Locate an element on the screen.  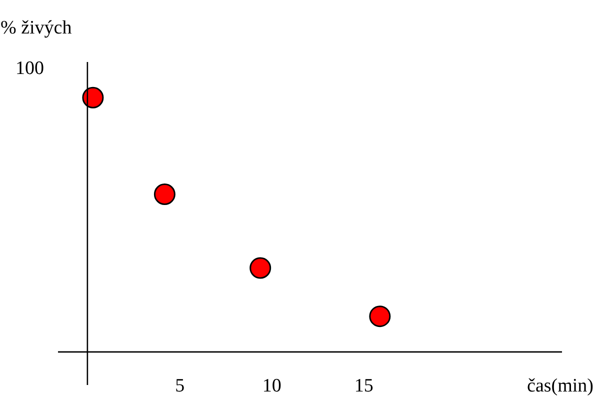
x-tick-label: 15 is located at coordinates (364, 386).